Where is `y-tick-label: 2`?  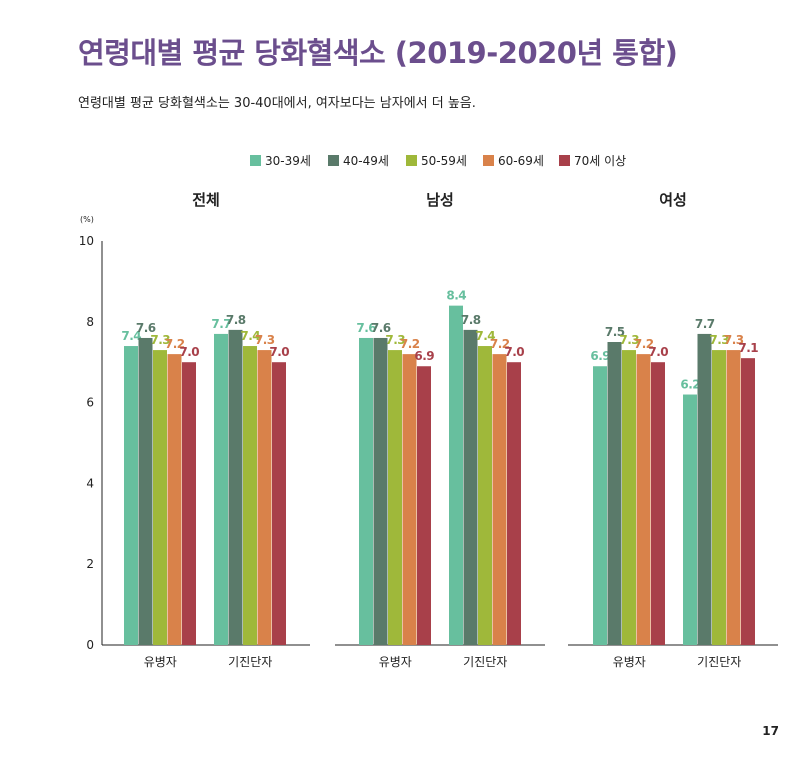 y-tick-label: 2 is located at coordinates (90, 564).